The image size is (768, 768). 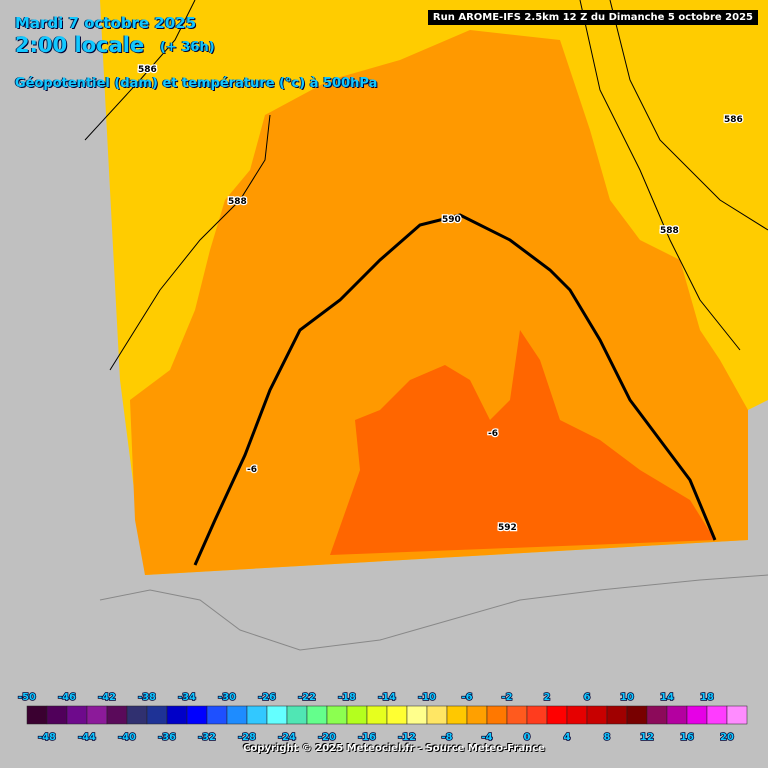 I want to click on legend-label: -8, so click(x=446, y=737).